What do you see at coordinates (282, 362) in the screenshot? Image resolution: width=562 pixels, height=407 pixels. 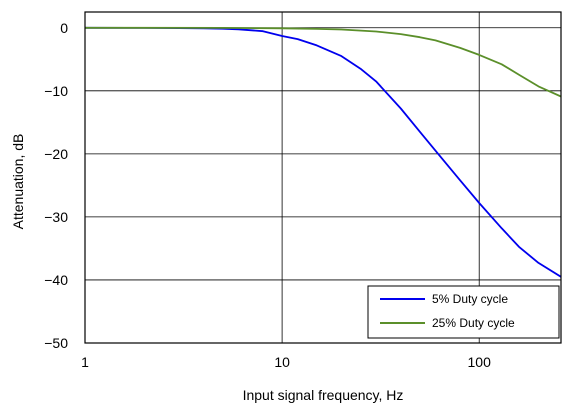 I see `x-tick-label: 10` at bounding box center [282, 362].